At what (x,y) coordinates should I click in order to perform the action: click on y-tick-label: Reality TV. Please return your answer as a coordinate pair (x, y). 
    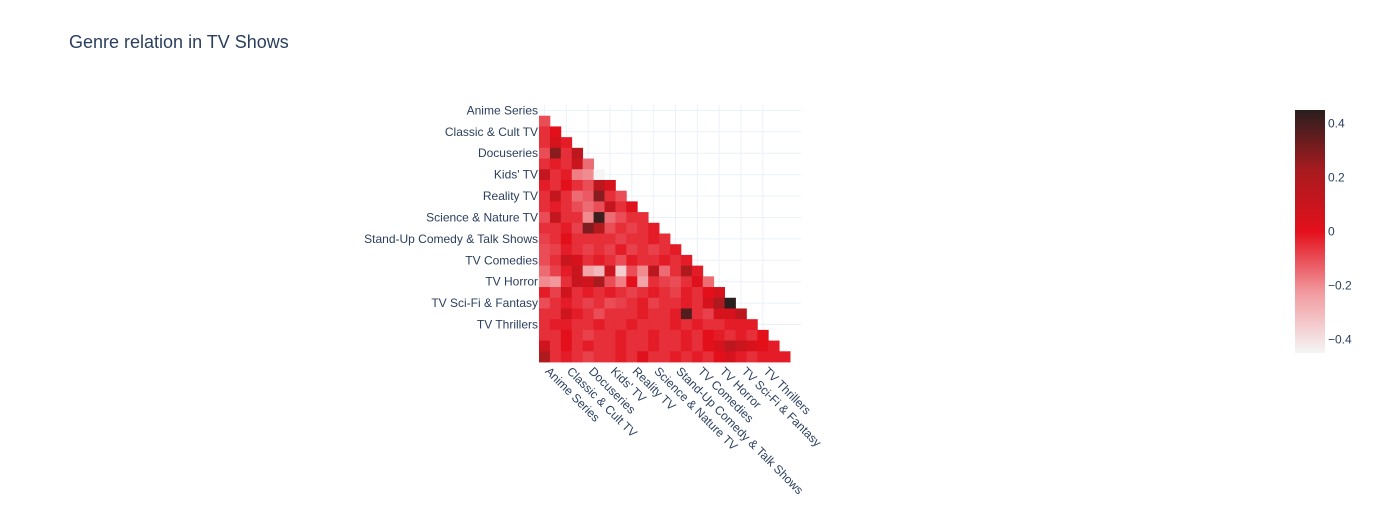
    Looking at the image, I should click on (510, 196).